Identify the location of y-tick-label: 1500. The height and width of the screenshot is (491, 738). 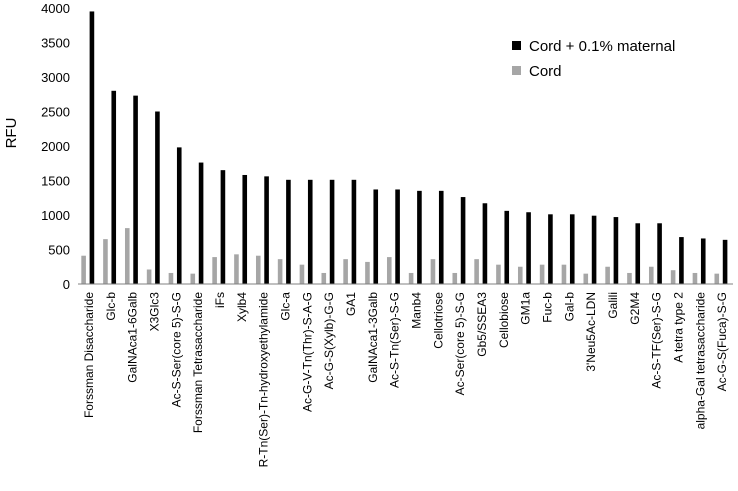
(55, 181).